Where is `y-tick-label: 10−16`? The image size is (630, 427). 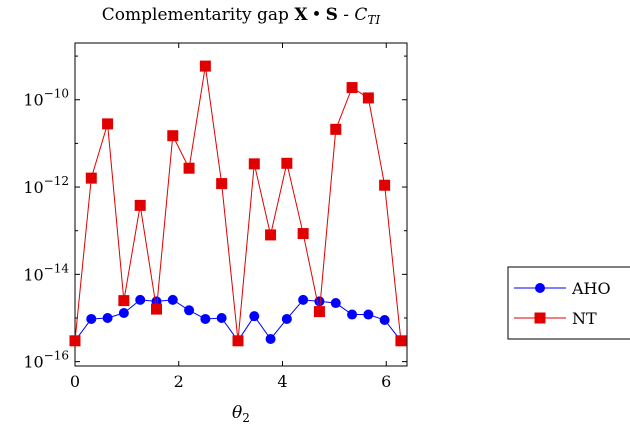
y-tick-label: 10−16 is located at coordinates (46, 360).